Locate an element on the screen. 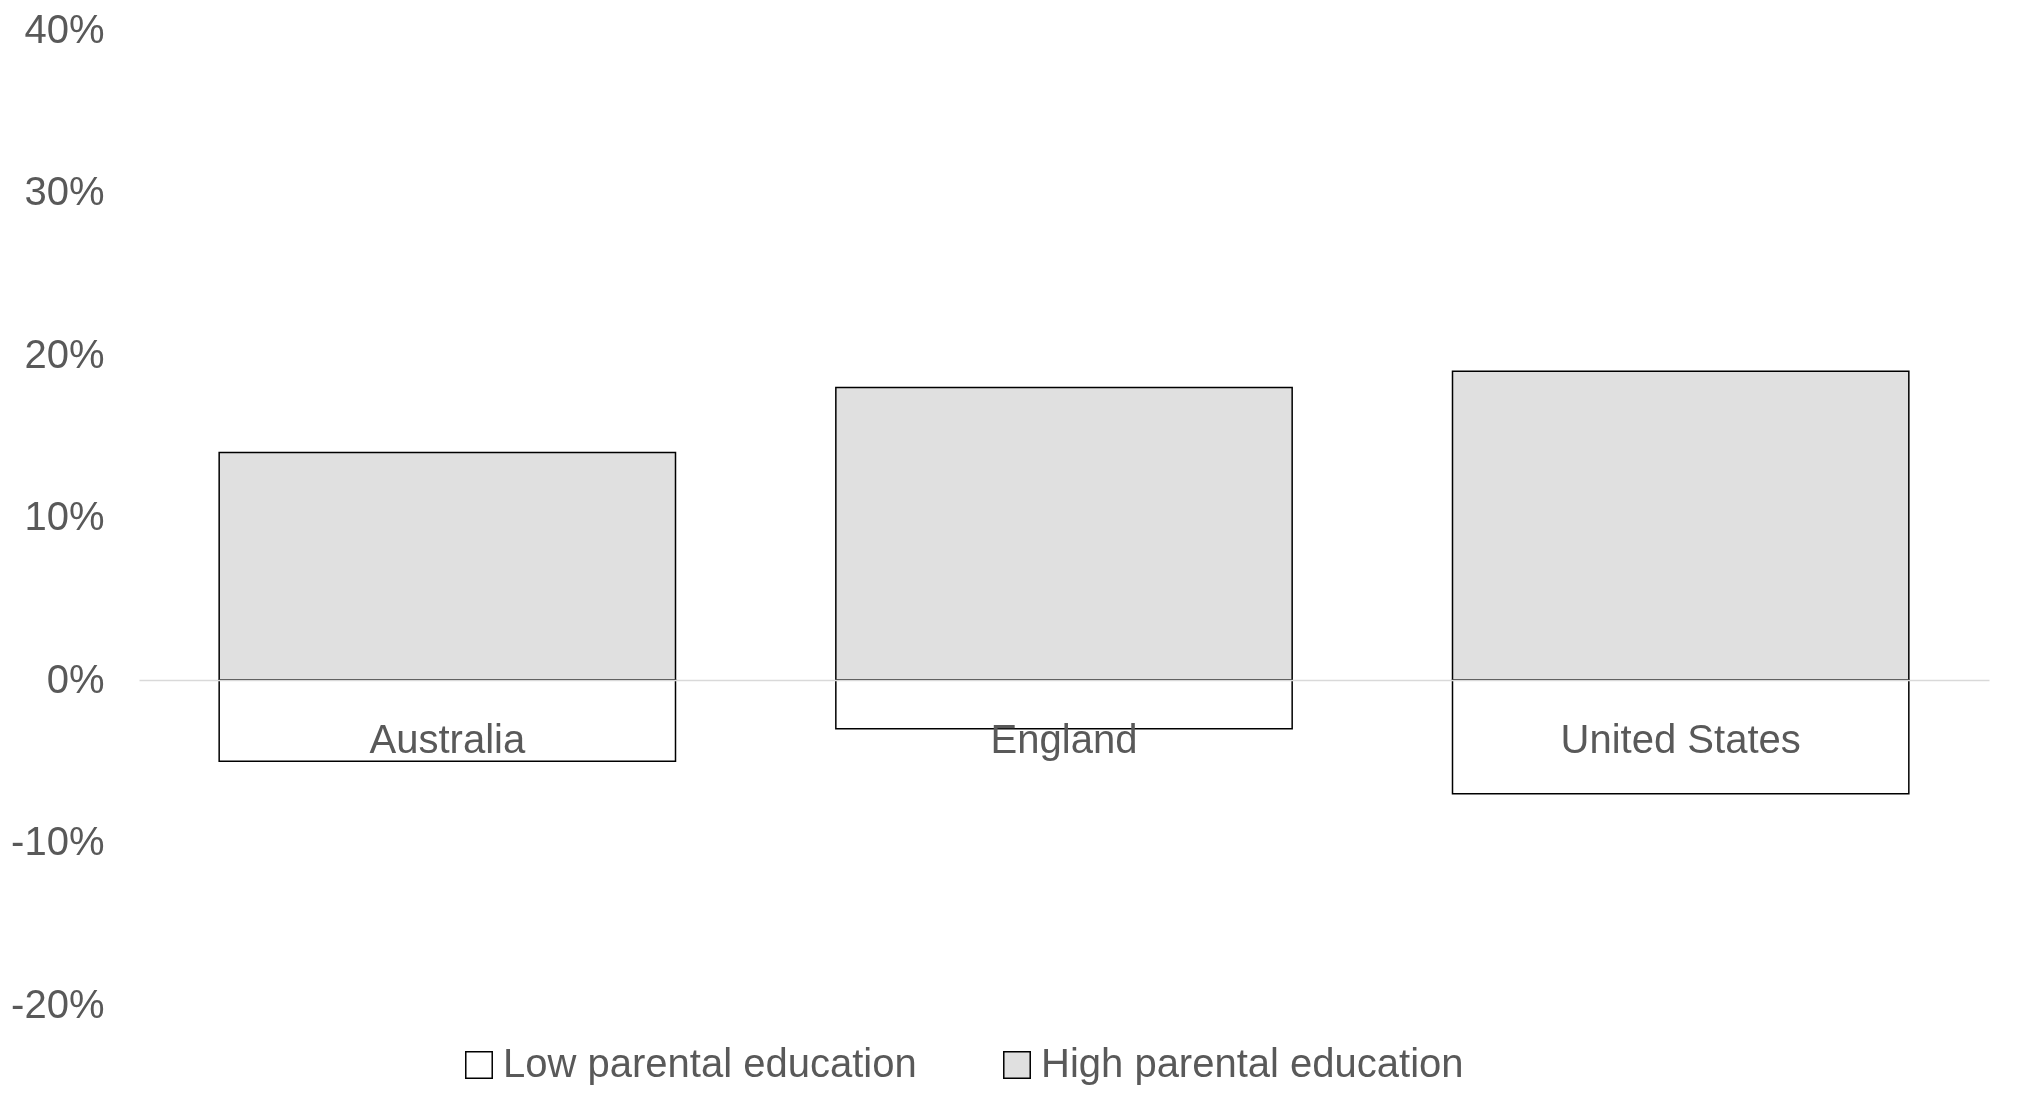 The height and width of the screenshot is (1117, 2043). x-tick-label: Australia is located at coordinates (447, 738).